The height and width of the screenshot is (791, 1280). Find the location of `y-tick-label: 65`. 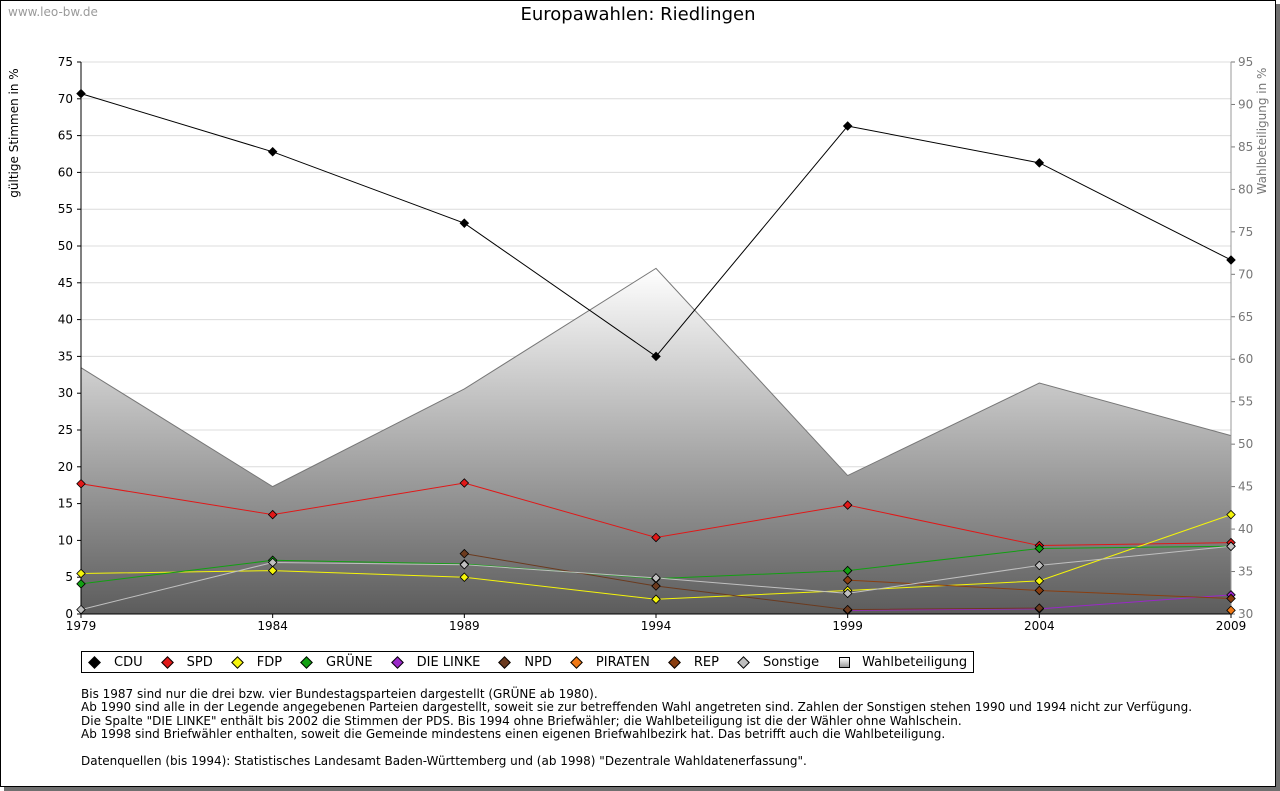

y-tick-label: 65 is located at coordinates (65, 136).